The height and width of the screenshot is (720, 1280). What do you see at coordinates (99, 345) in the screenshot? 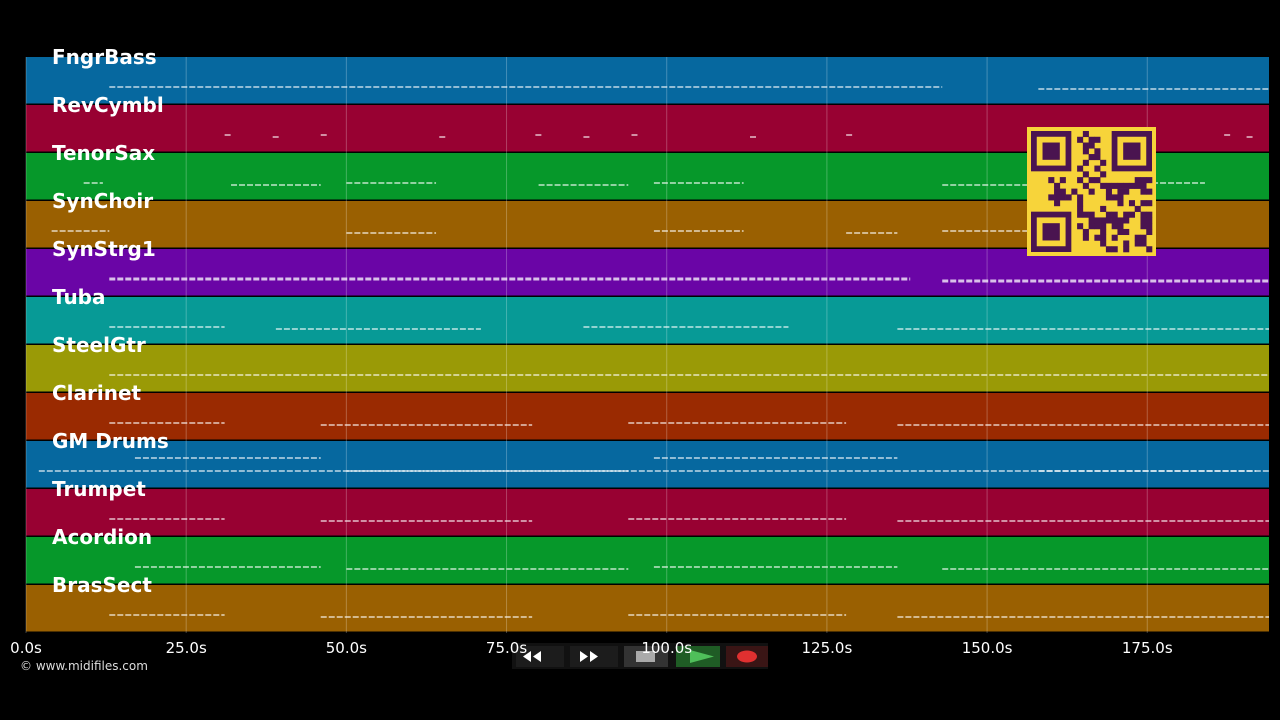
I see `track-name: SteelGtr` at bounding box center [99, 345].